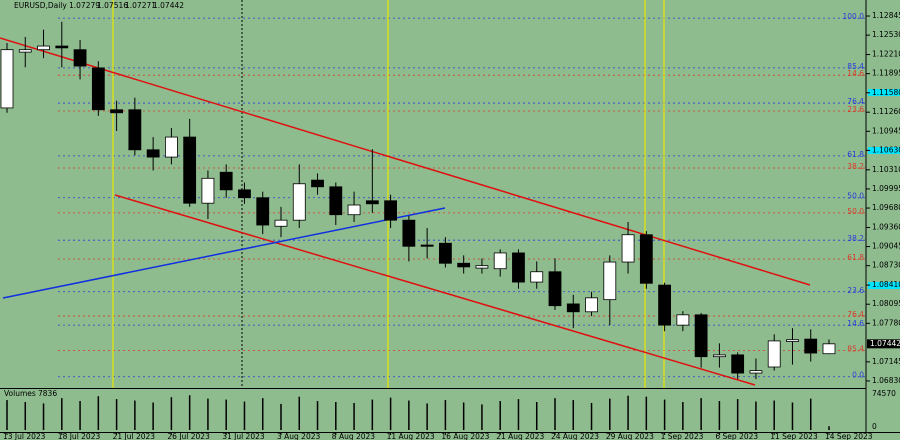 Image resolution: width=900 pixels, height=440 pixels. What do you see at coordinates (886, 111) in the screenshot?
I see `y-tick-label: 1.11260` at bounding box center [886, 111].